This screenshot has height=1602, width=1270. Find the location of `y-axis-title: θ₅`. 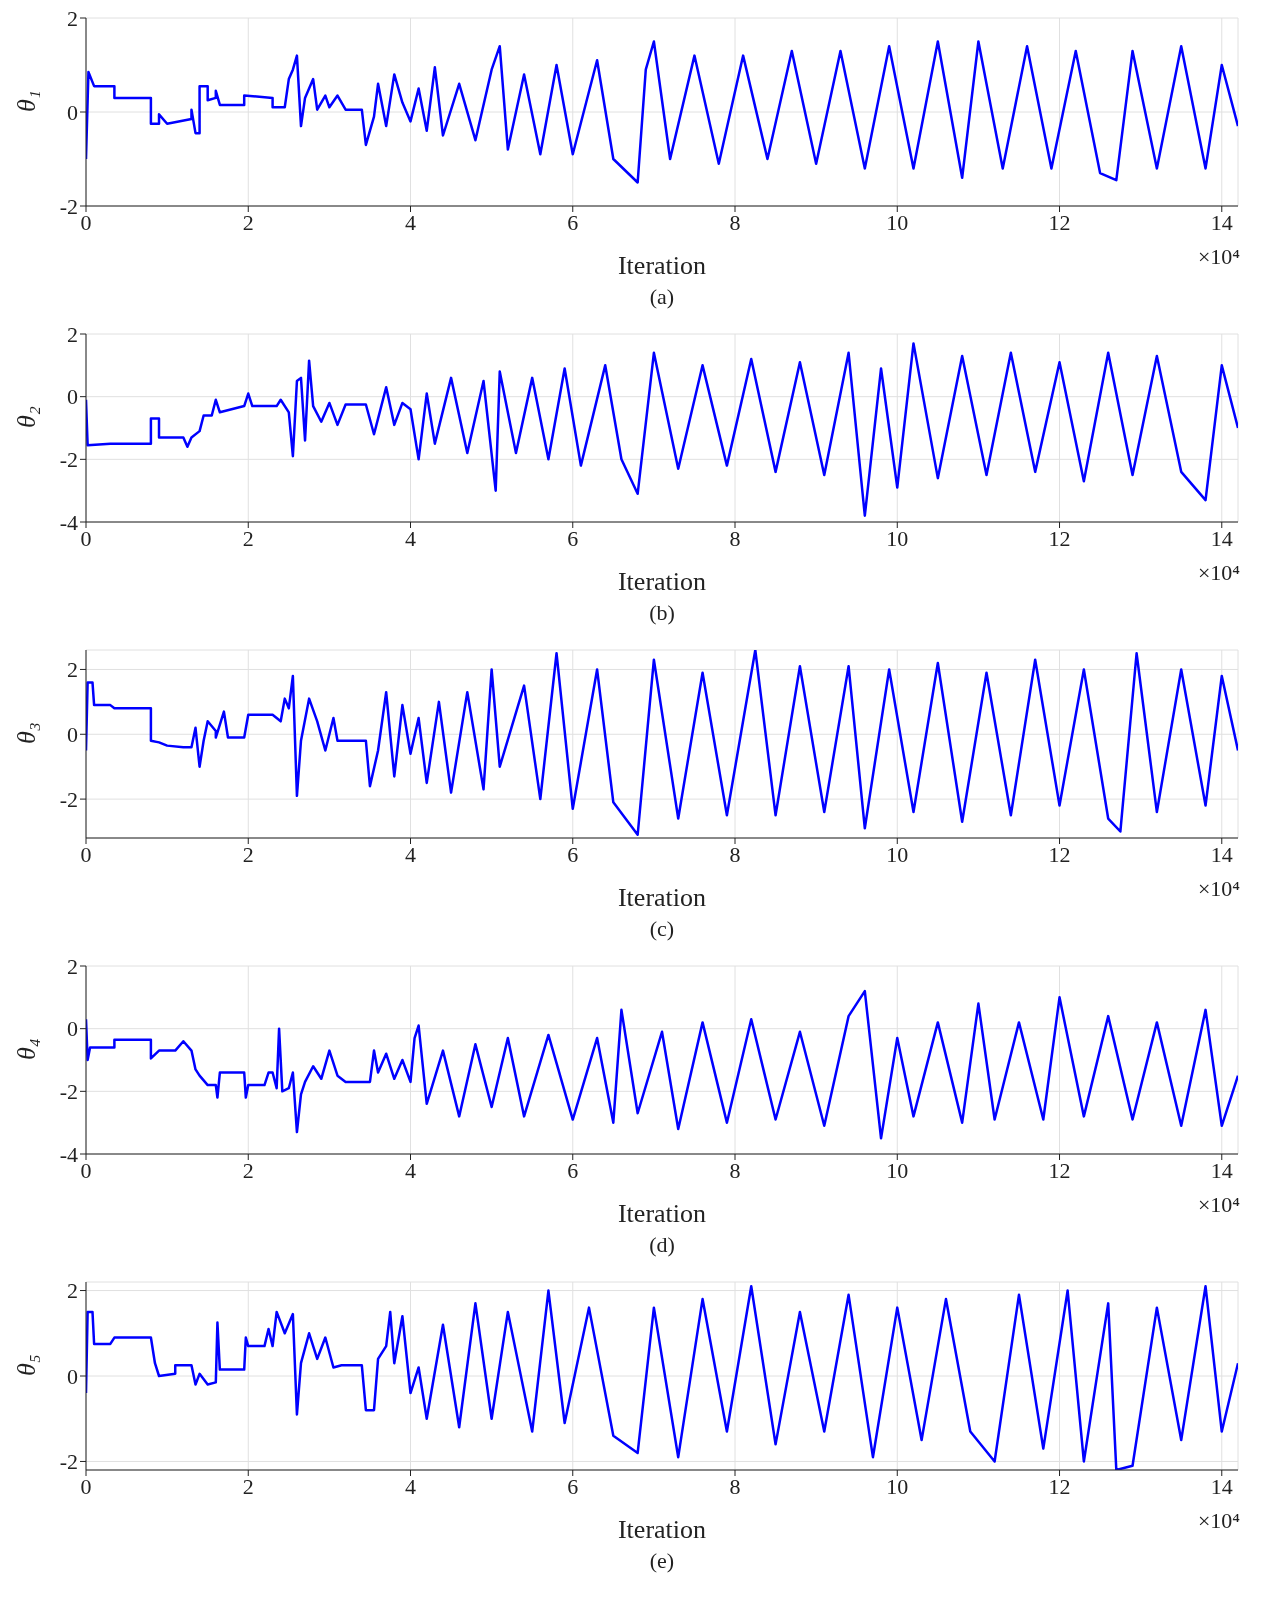

y-axis-title: θ₅ is located at coordinates (27, 1365).